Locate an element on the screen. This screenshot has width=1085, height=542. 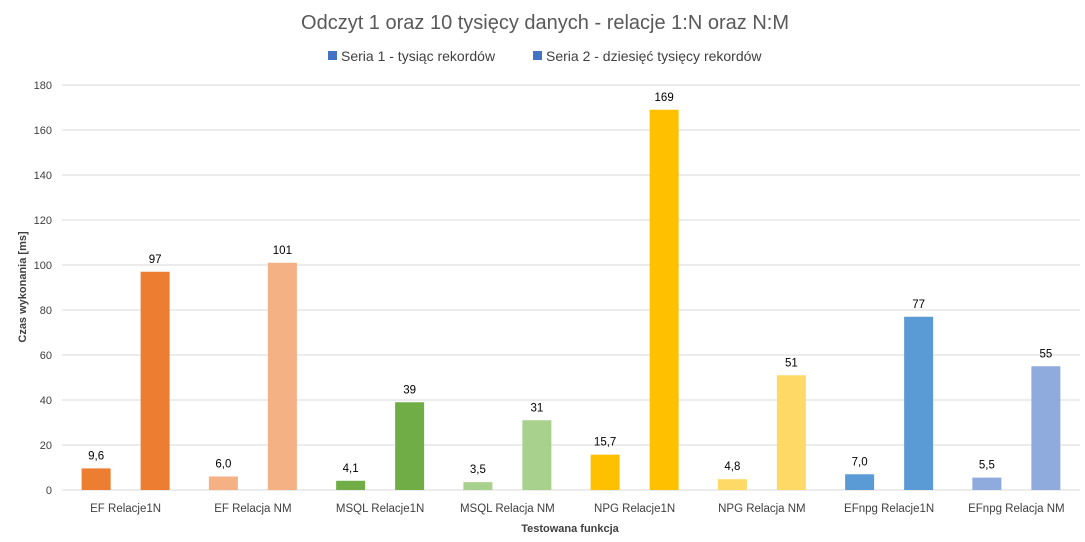
data-label-series-1: 4,8 is located at coordinates (732, 467).